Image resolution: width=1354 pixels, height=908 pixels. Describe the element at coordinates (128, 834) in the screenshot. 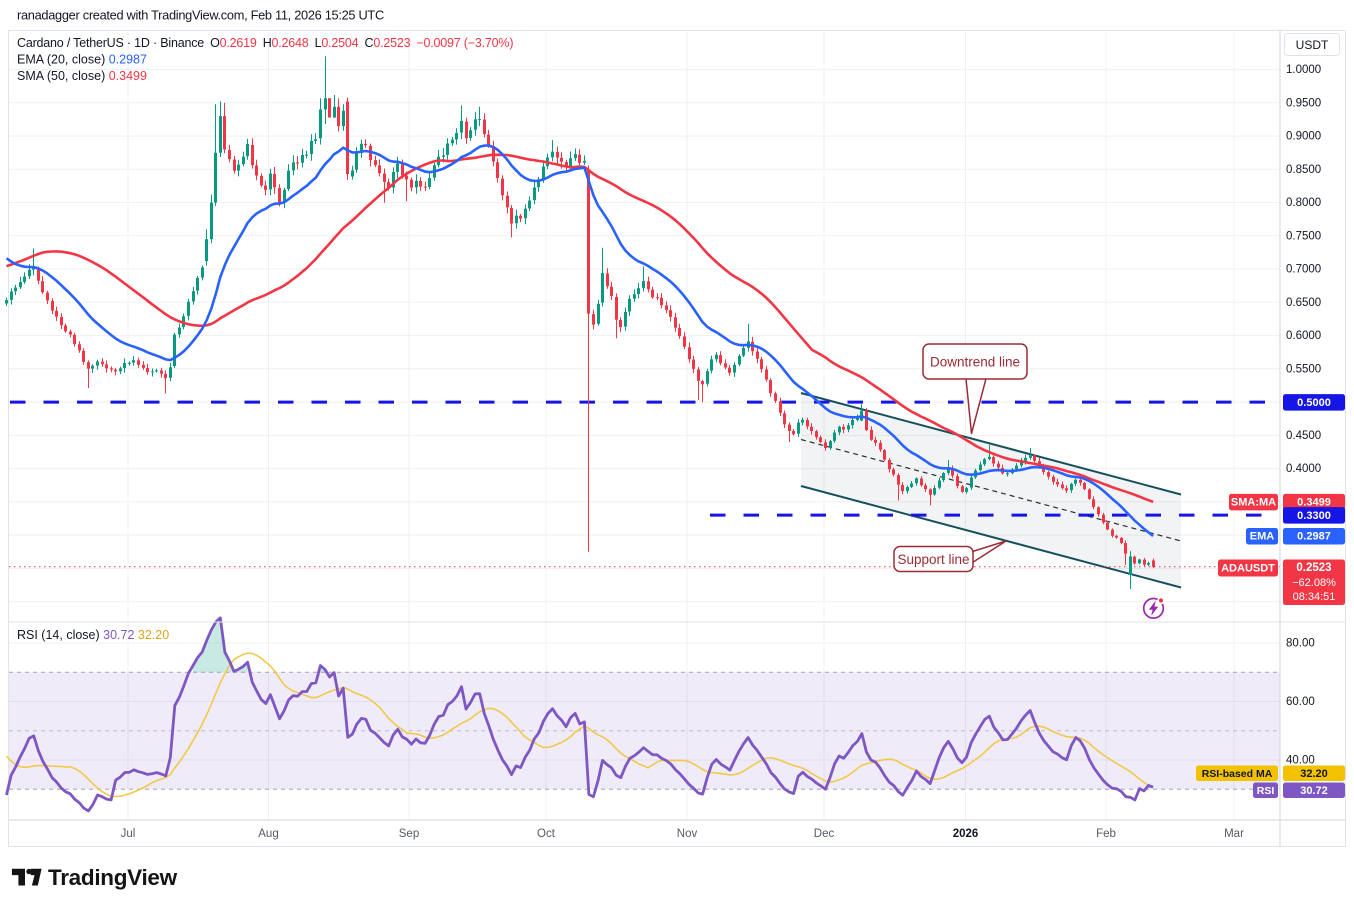

I see `svg-text: Jul` at that location.